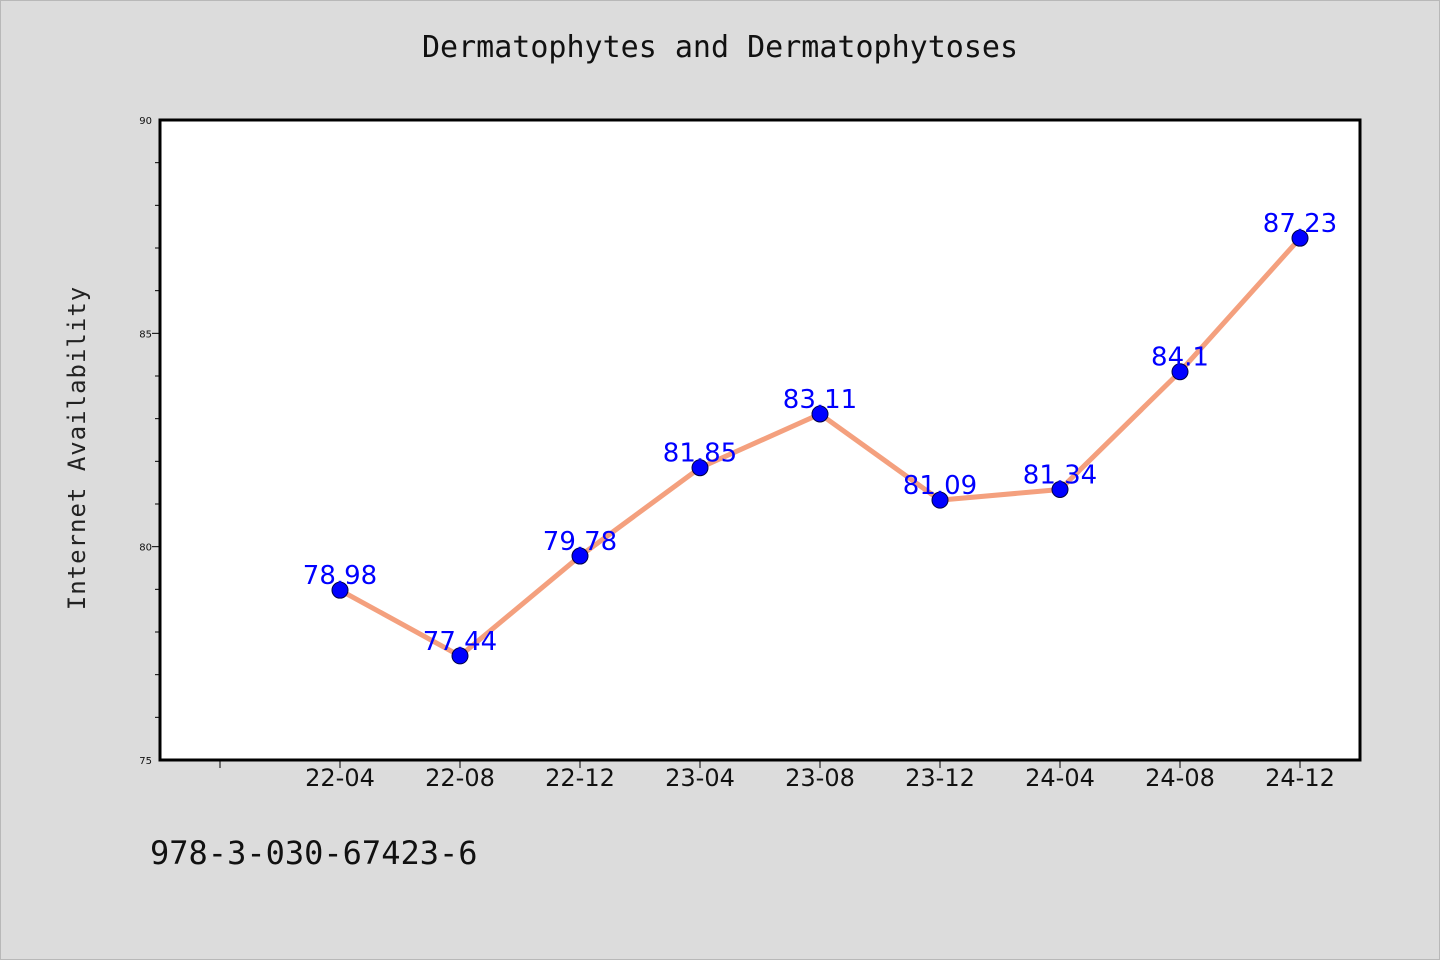  What do you see at coordinates (820, 400) in the screenshot?
I see `data-label: 83.11` at bounding box center [820, 400].